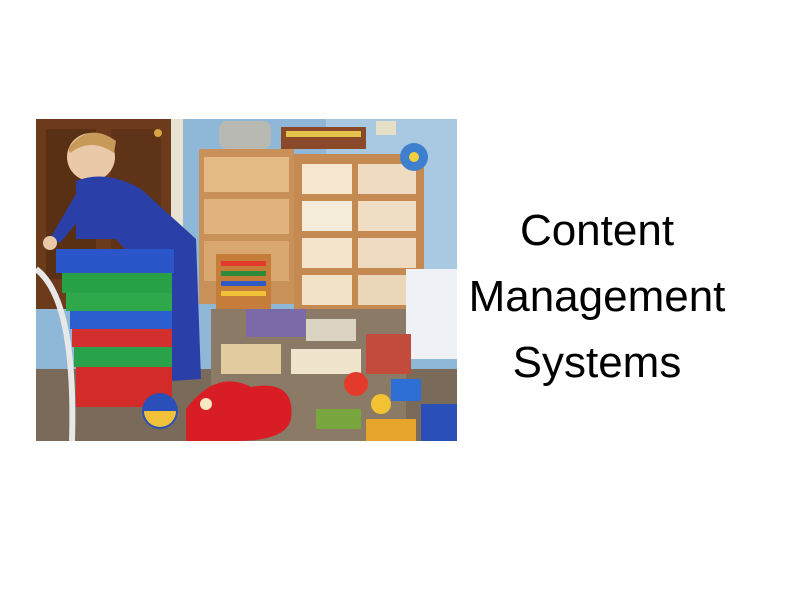 The width and height of the screenshot is (800, 600). What do you see at coordinates (597, 230) in the screenshot?
I see `title-line-content: Content` at bounding box center [597, 230].